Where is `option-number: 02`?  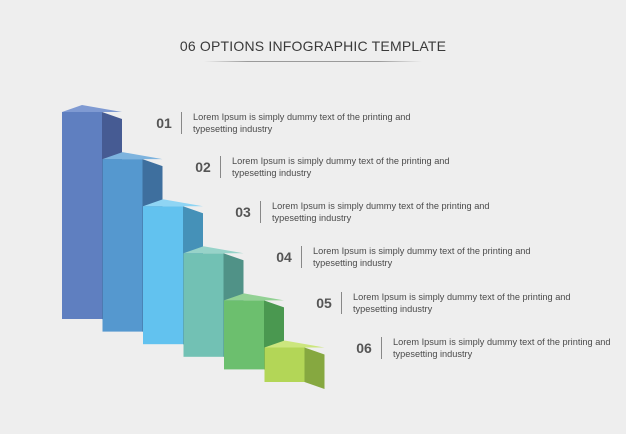
option-number: 02 is located at coordinates (203, 167).